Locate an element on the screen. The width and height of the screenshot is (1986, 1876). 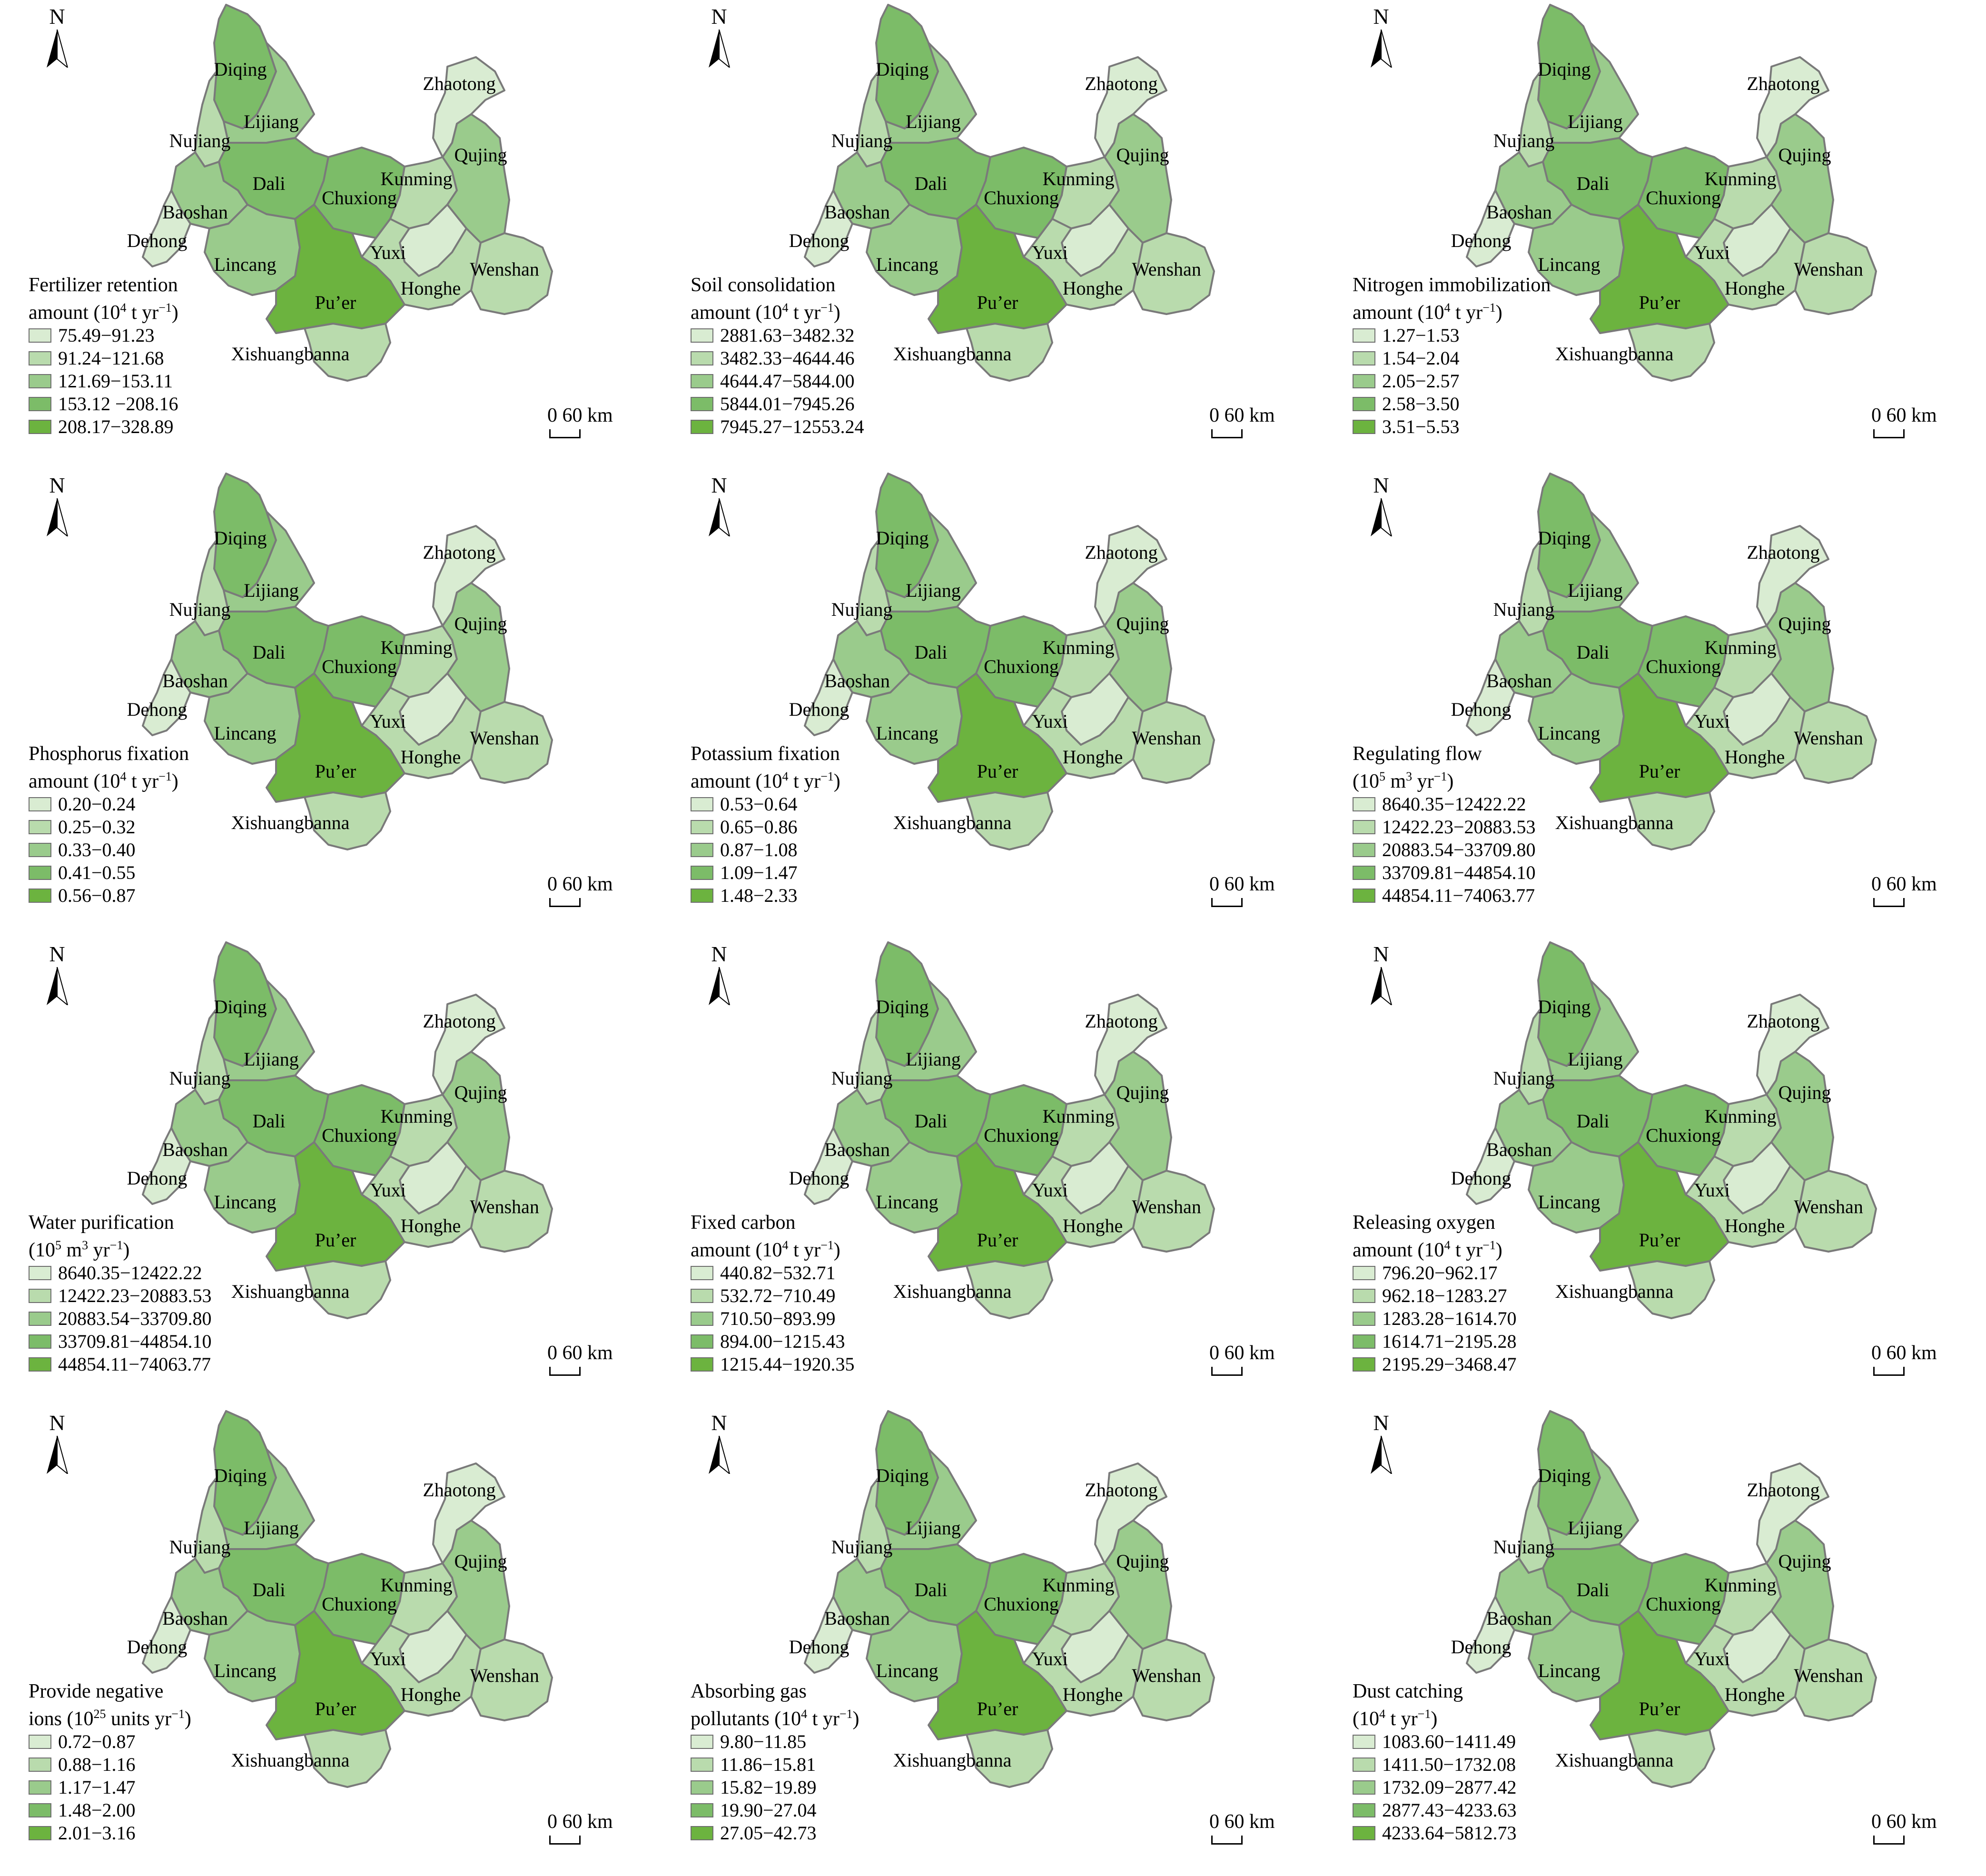
legend-title-line: Phosphorus fixation is located at coordinates (109, 754).